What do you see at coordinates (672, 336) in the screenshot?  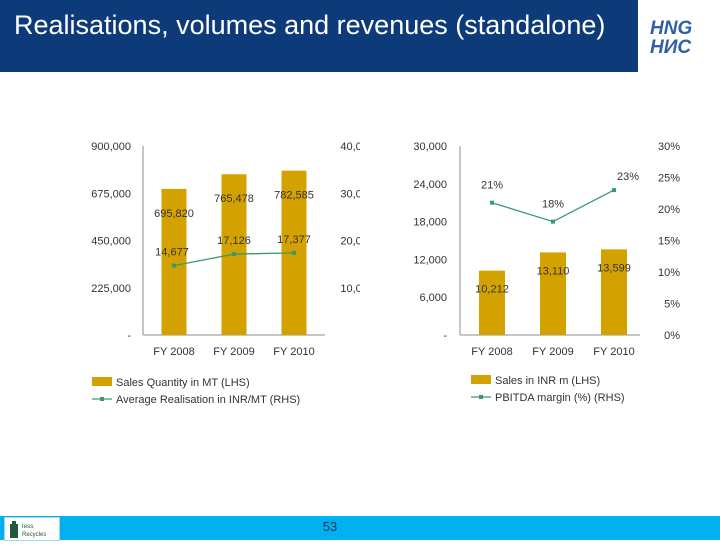 I see `c2-right-tick-label: 0%` at bounding box center [672, 336].